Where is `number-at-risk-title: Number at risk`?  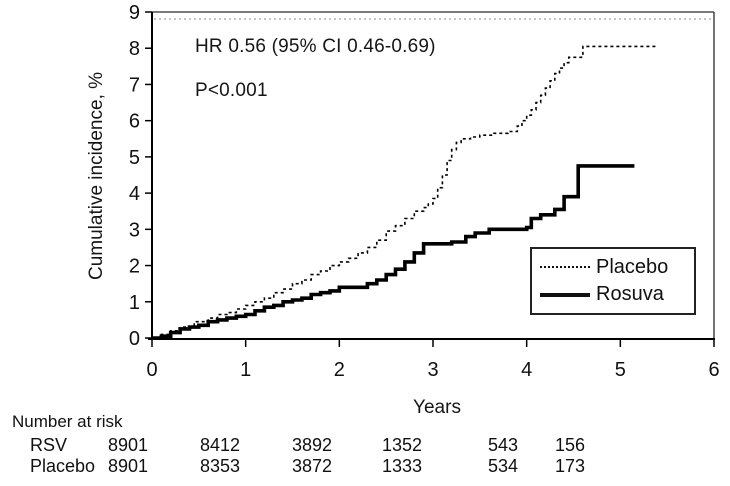 number-at-risk-title: Number at risk is located at coordinates (67, 421).